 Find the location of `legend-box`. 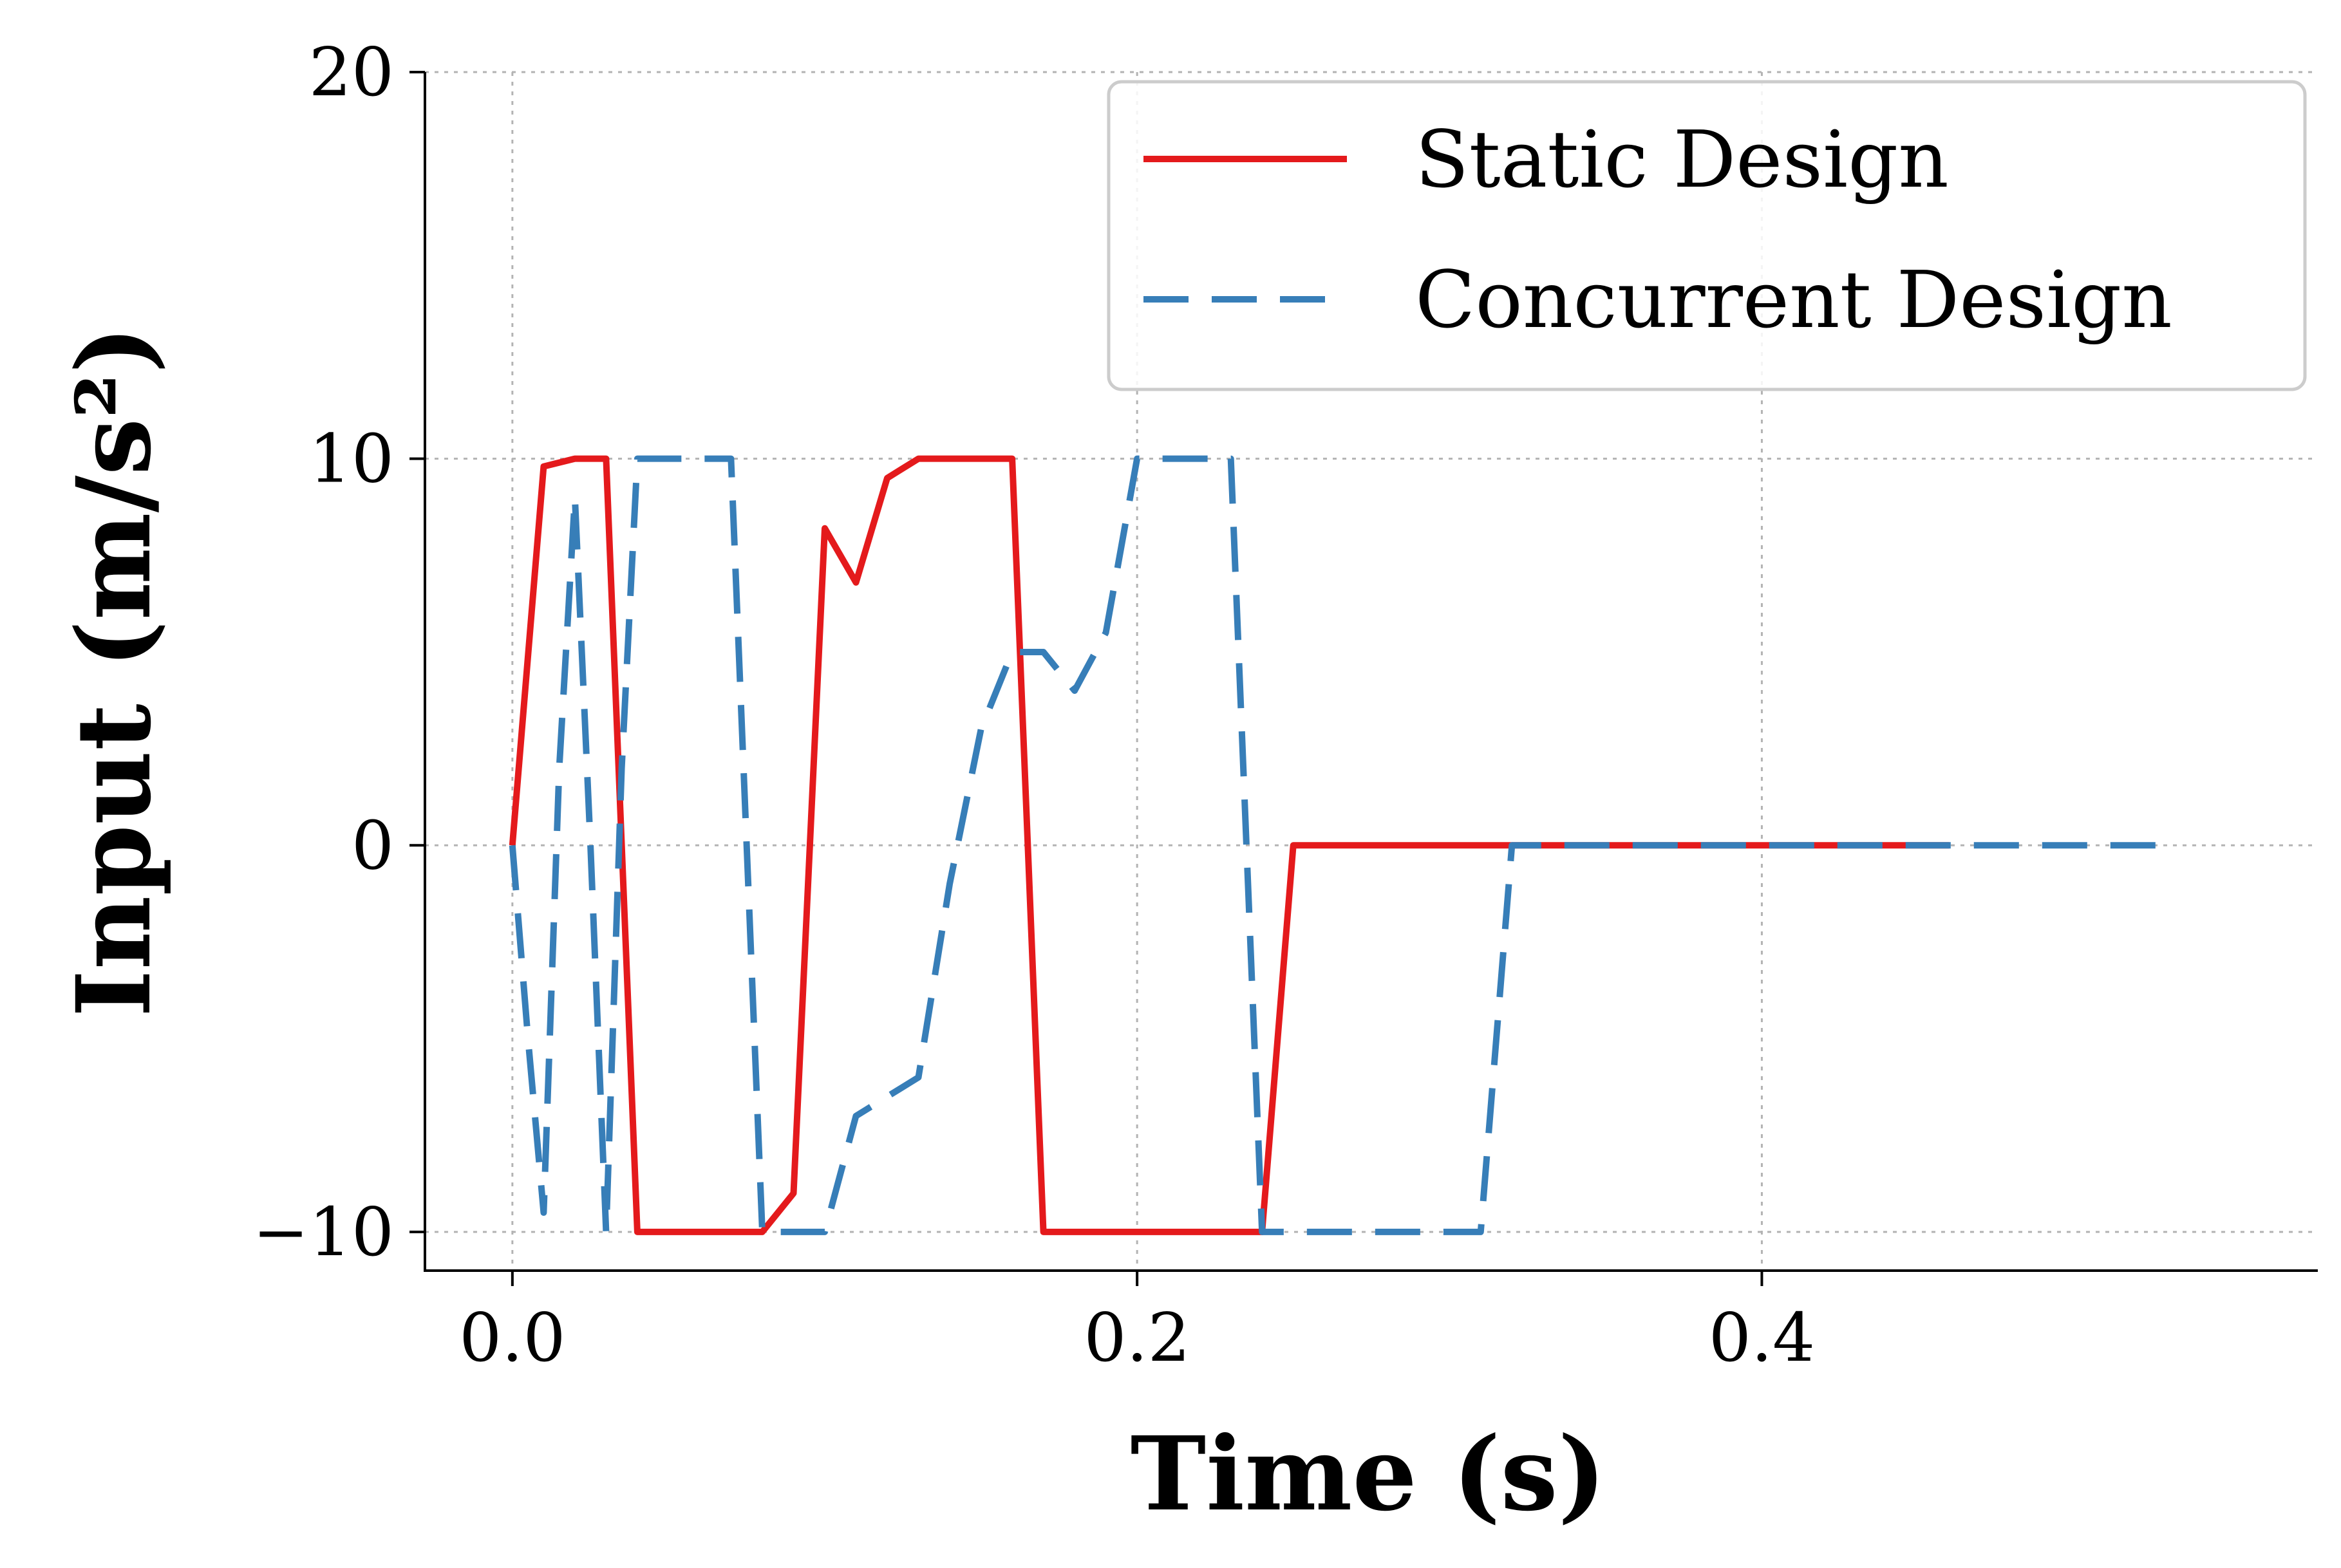

legend-box is located at coordinates (1707, 235).